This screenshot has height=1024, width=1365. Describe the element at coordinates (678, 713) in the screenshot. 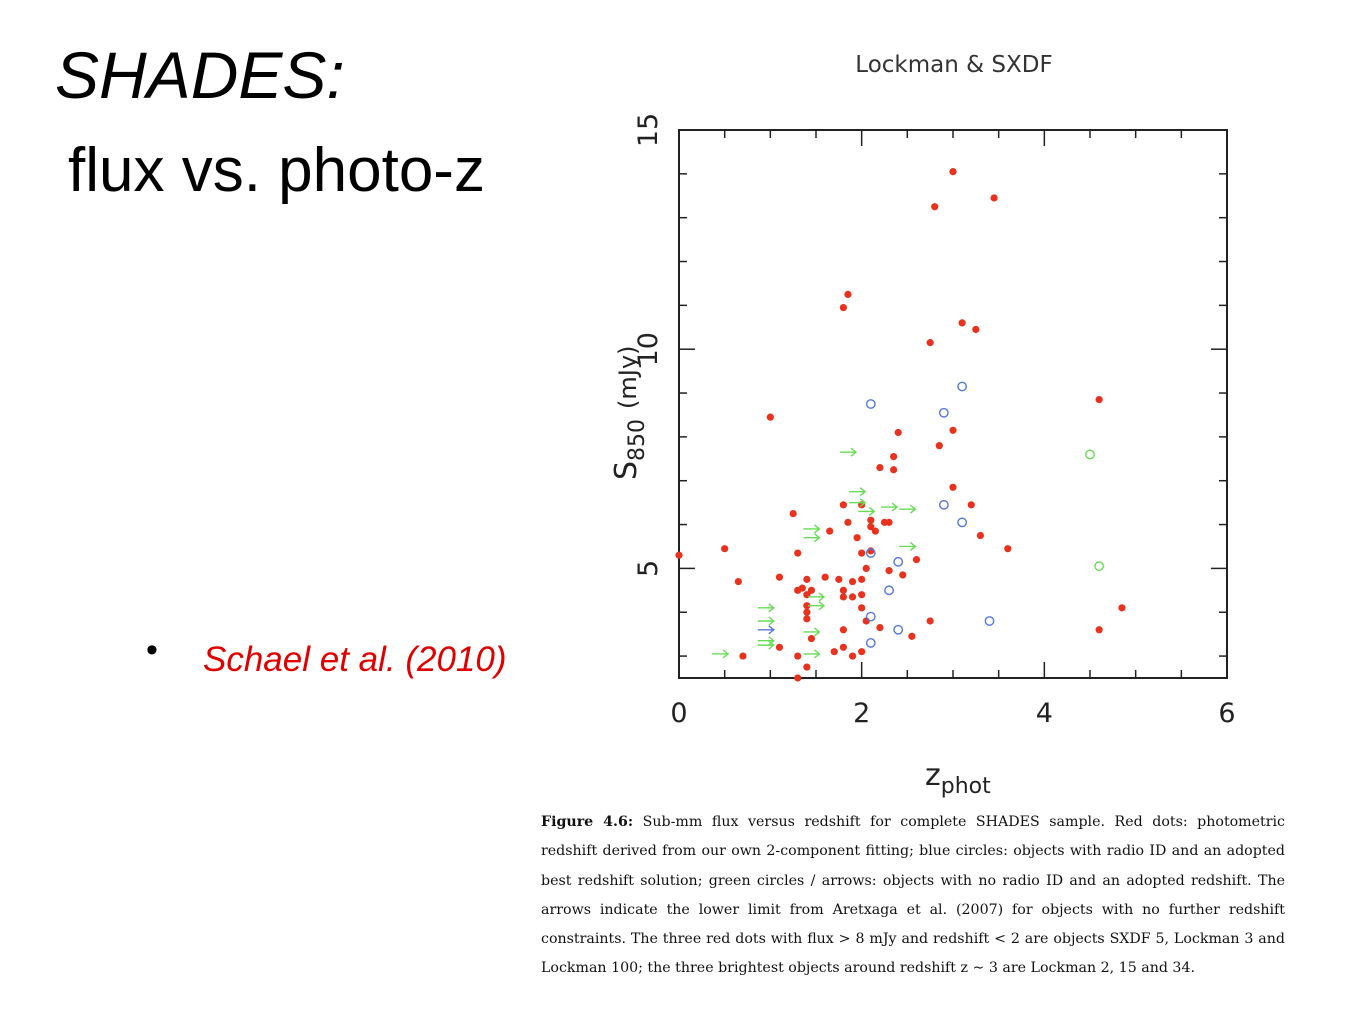

I see `x-tick-label: 0` at that location.